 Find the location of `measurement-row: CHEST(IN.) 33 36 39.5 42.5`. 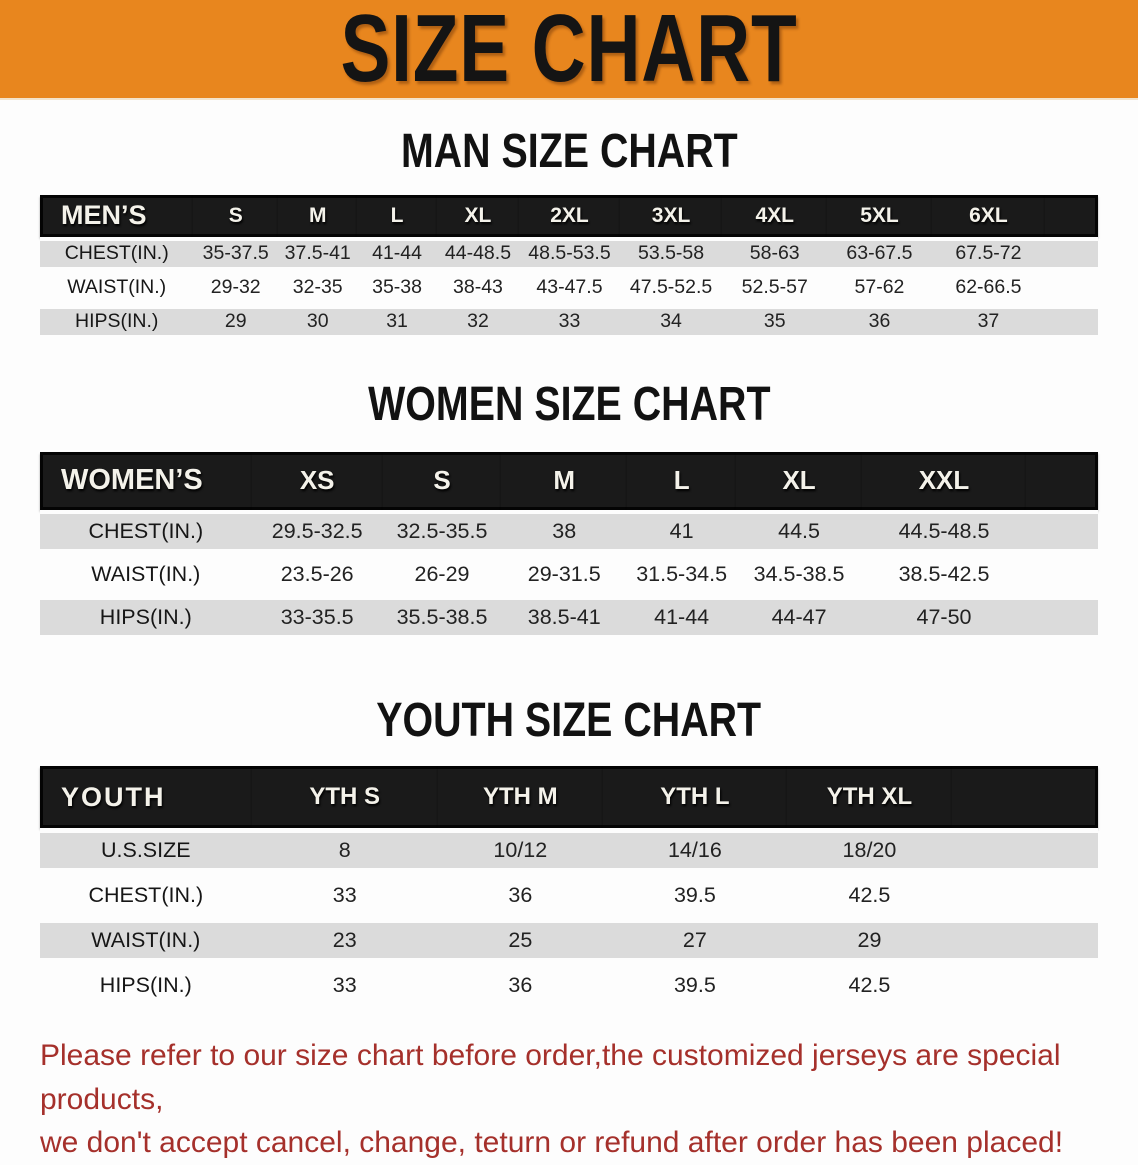

measurement-row: CHEST(IN.) 33 36 39.5 42.5 is located at coordinates (569, 896).